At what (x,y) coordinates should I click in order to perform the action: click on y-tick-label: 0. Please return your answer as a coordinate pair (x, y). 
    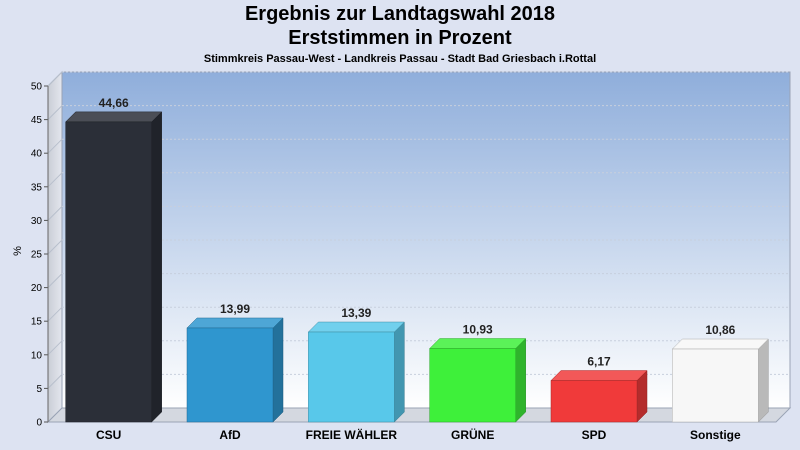
    Looking at the image, I should click on (39, 423).